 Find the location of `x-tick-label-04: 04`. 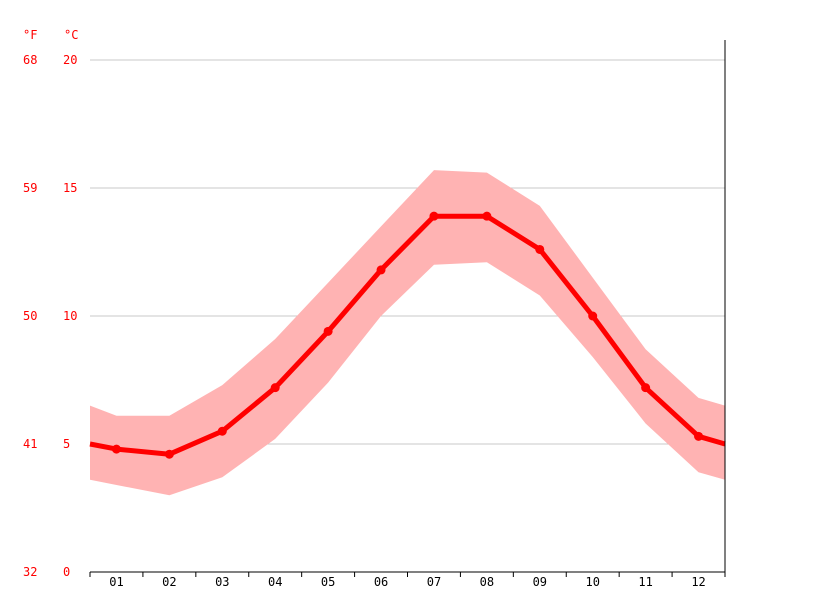

x-tick-label-04: 04 is located at coordinates (275, 582).